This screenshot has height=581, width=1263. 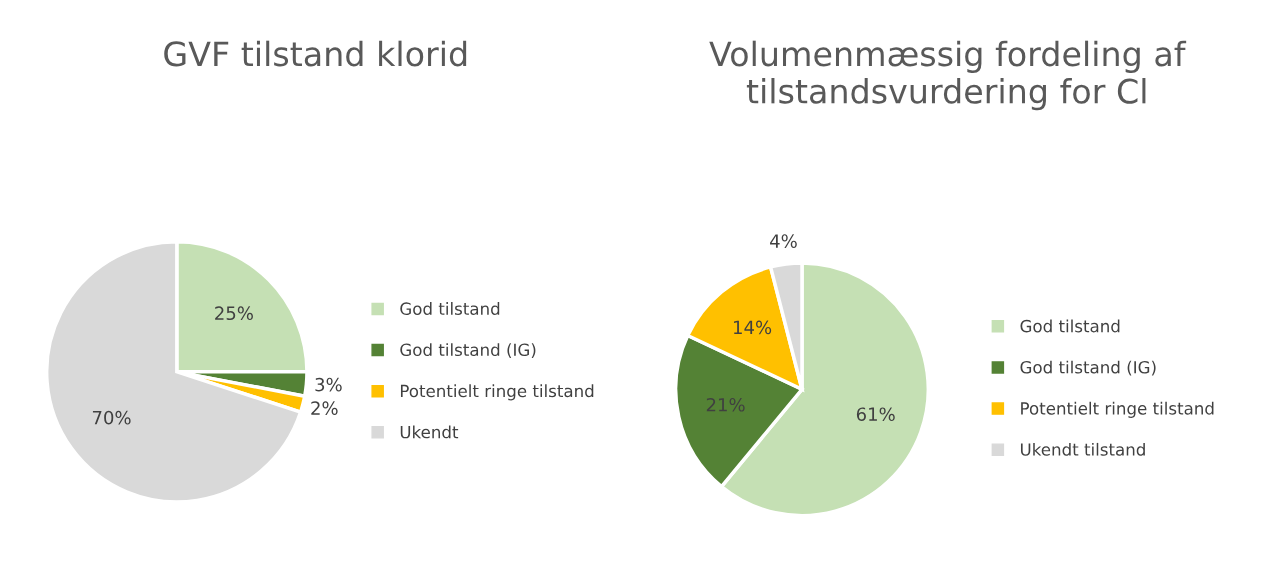 What do you see at coordinates (429, 432) in the screenshot?
I see `legend-label: Ukendt` at bounding box center [429, 432].